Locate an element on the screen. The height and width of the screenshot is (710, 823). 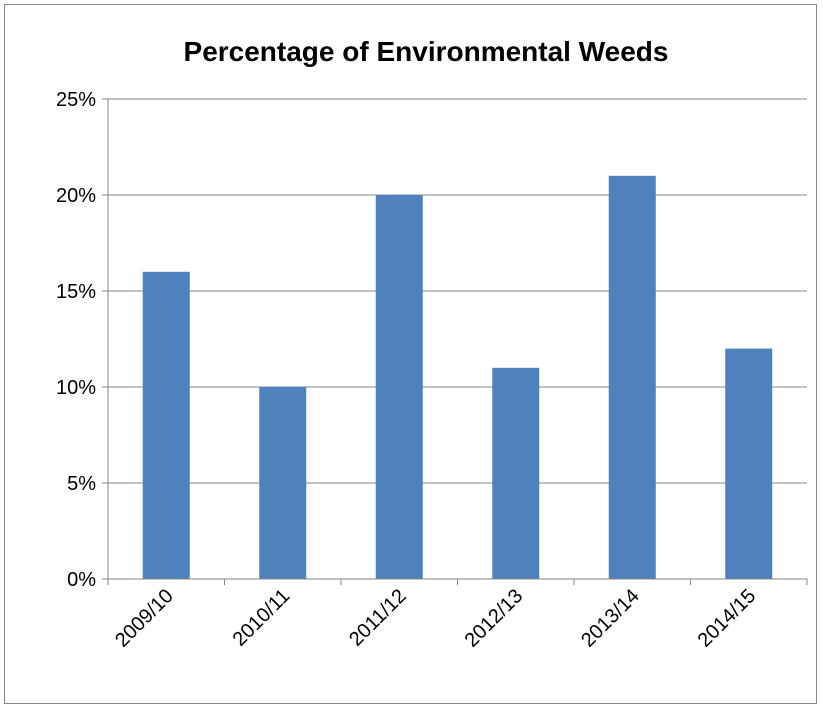
x-tick-label: 2014/15 is located at coordinates (727, 618).